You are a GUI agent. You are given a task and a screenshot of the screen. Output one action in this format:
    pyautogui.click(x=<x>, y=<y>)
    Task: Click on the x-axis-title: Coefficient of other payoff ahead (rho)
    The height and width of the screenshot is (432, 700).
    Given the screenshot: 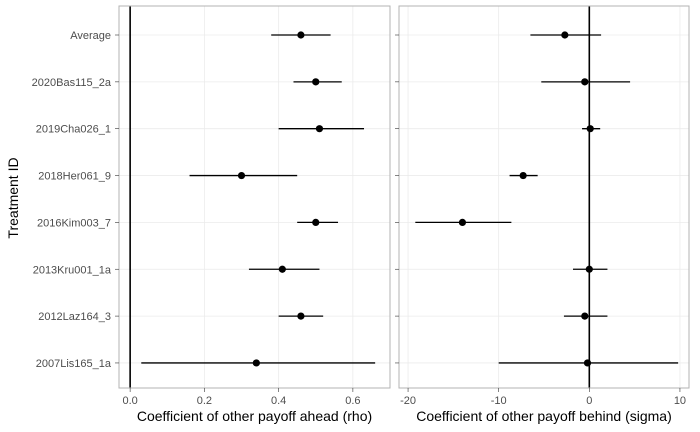 What is the action you would take?
    pyautogui.click(x=254, y=416)
    